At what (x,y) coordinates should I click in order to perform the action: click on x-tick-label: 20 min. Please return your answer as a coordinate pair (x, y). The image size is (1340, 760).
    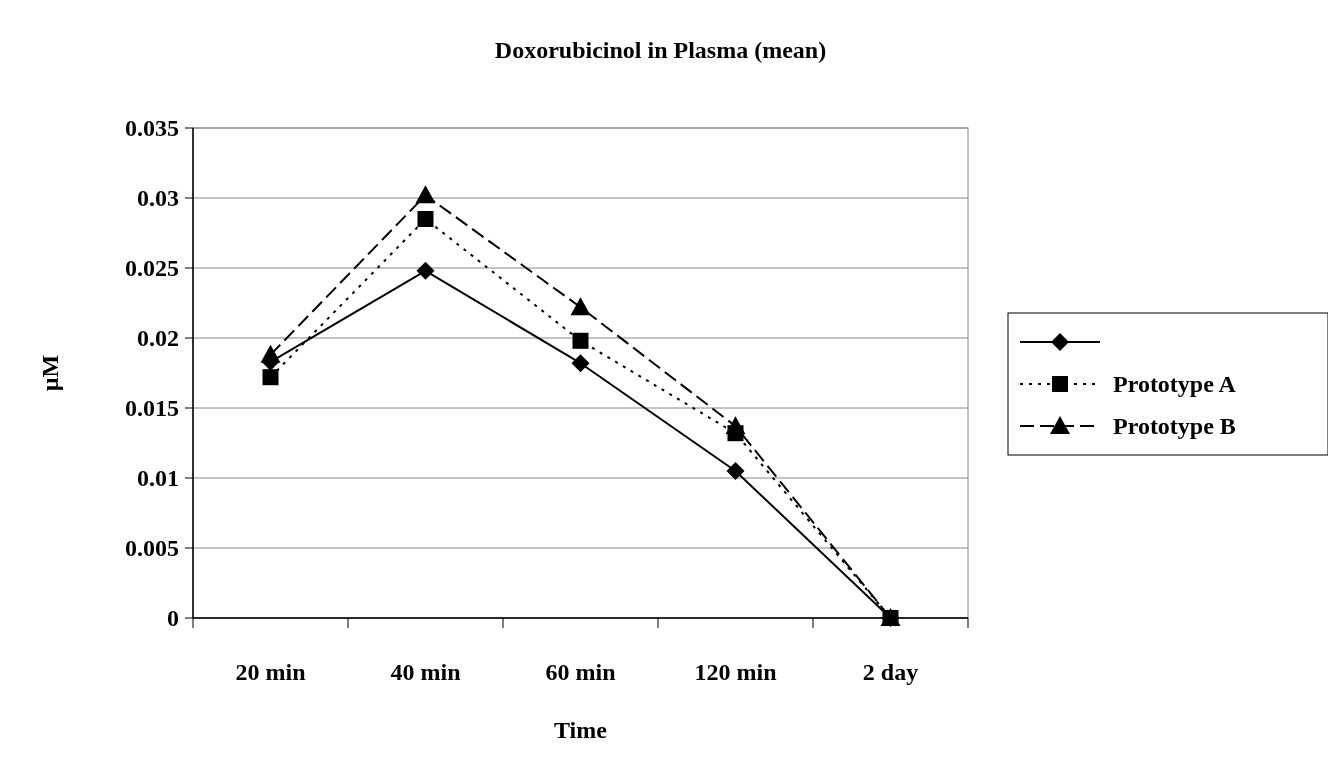
    Looking at the image, I should click on (270, 672).